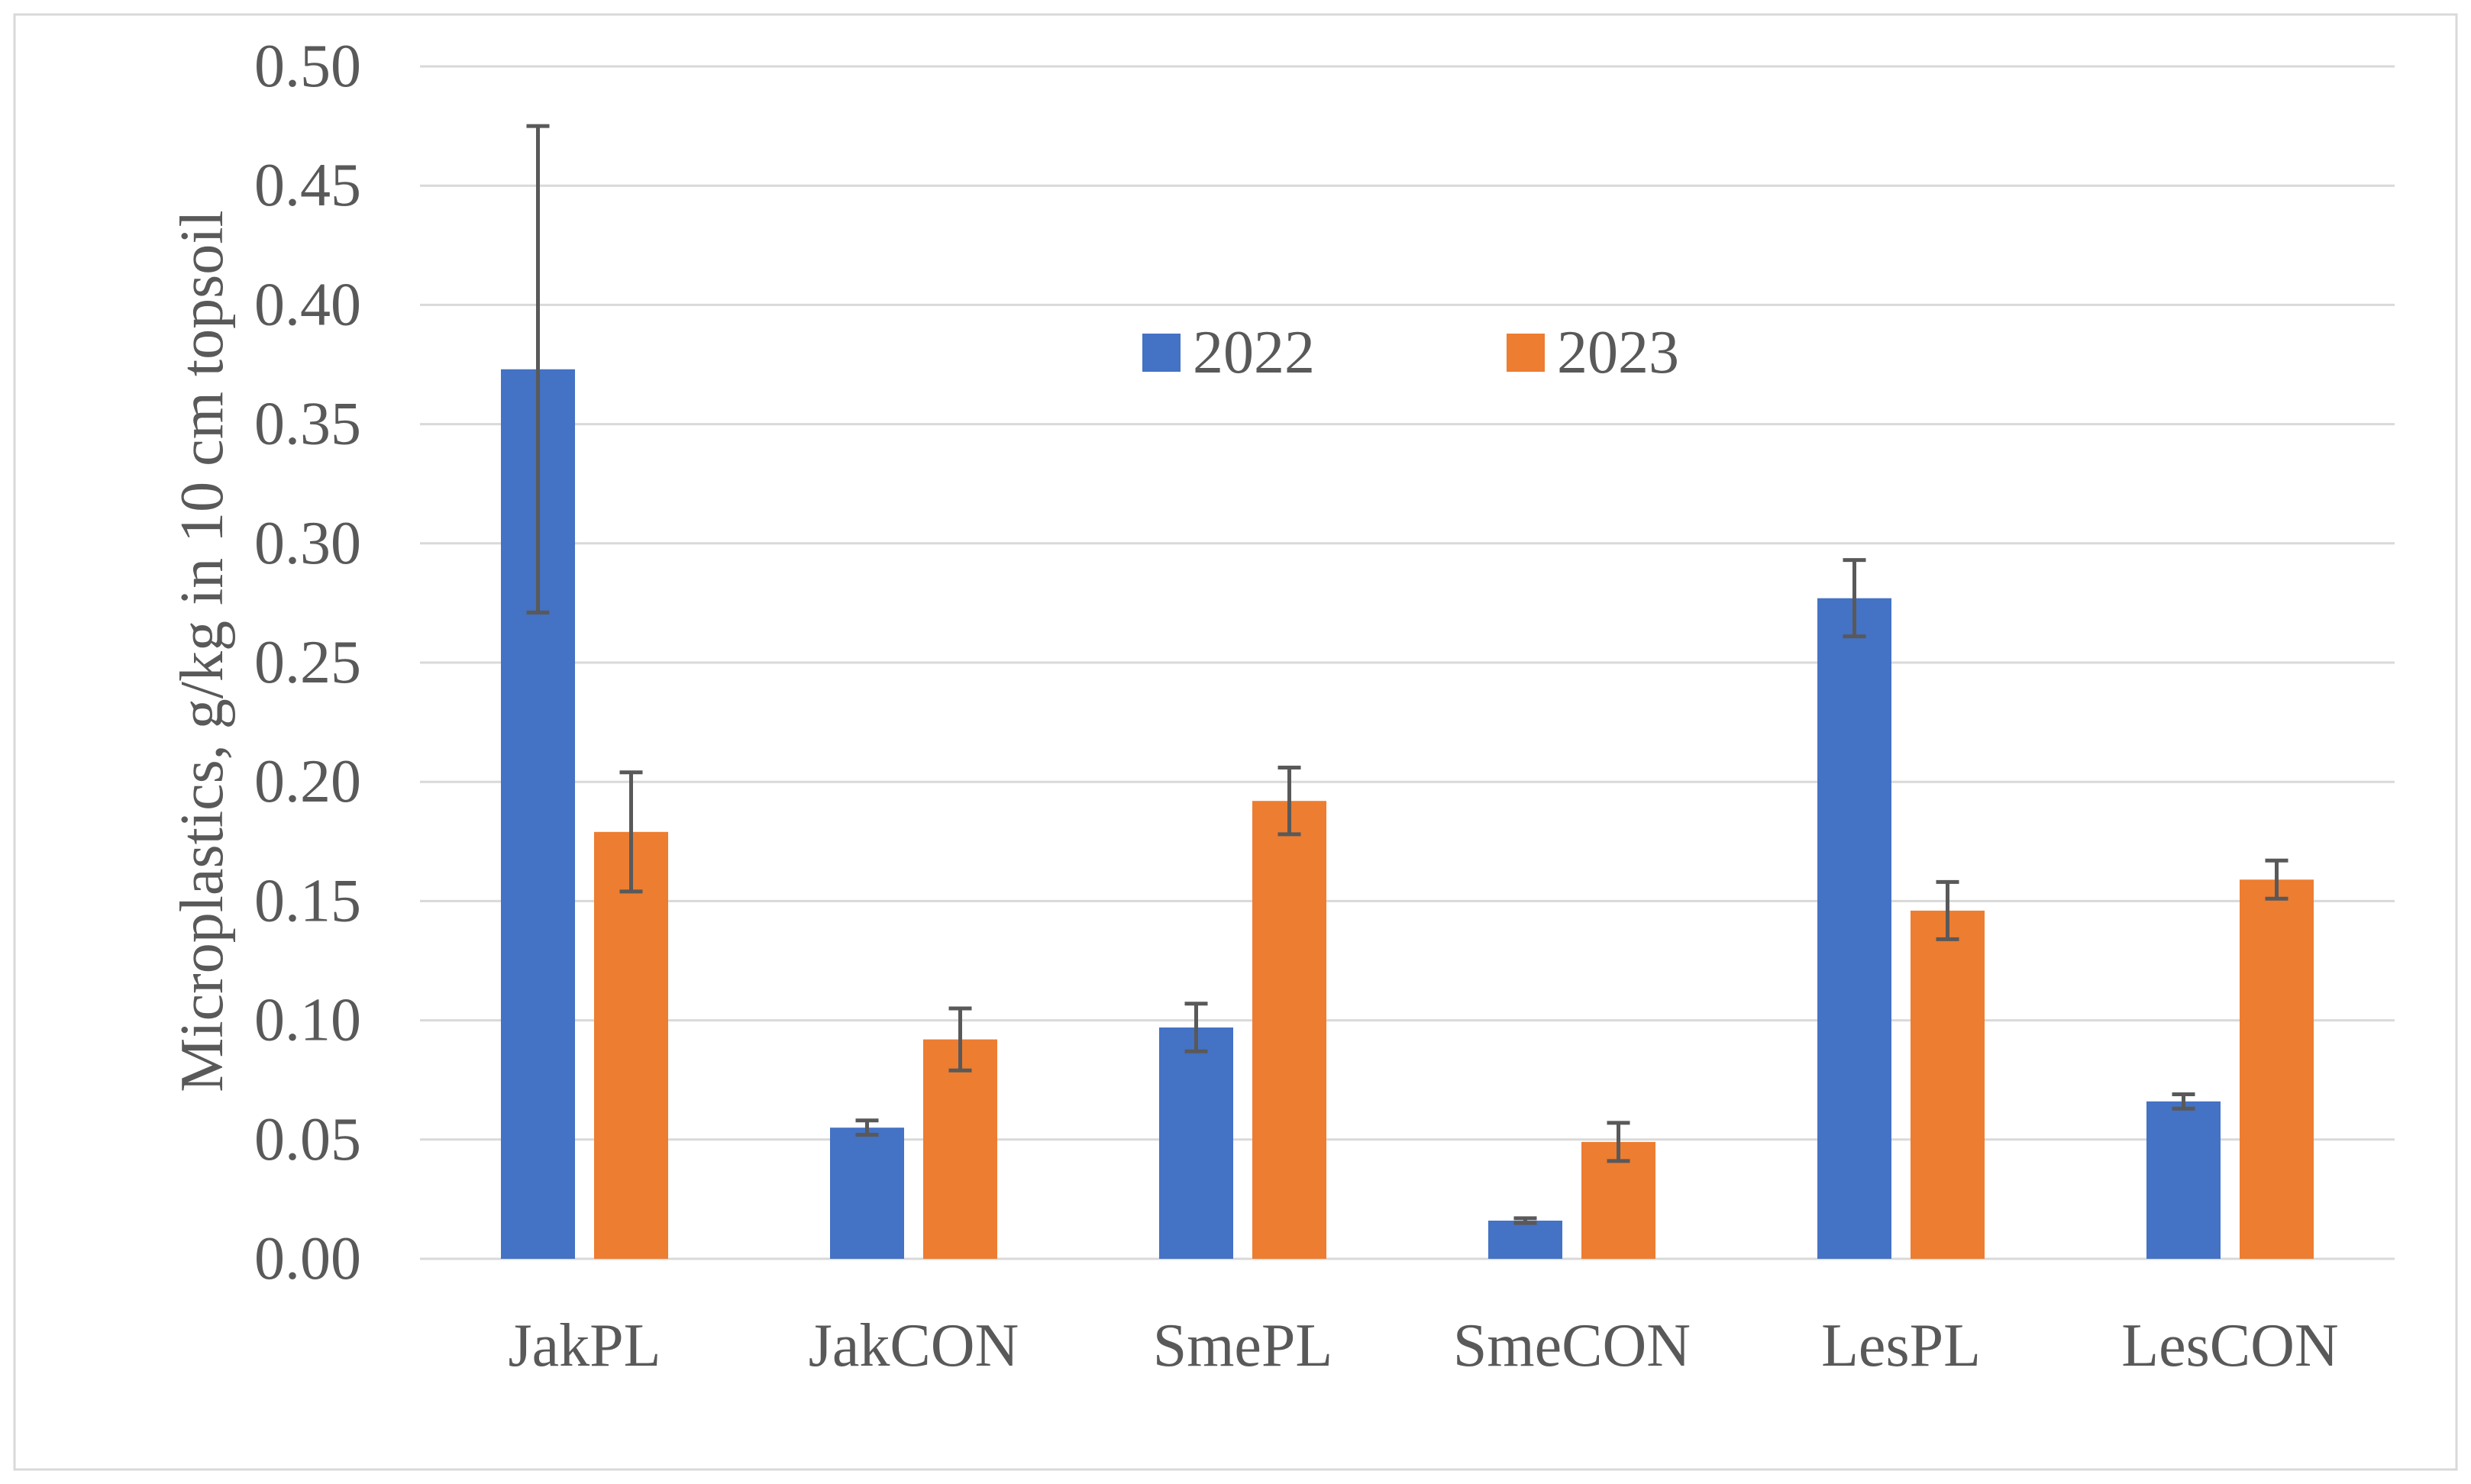  I want to click on error-bar-2023-smecon, so click(1618, 1142).